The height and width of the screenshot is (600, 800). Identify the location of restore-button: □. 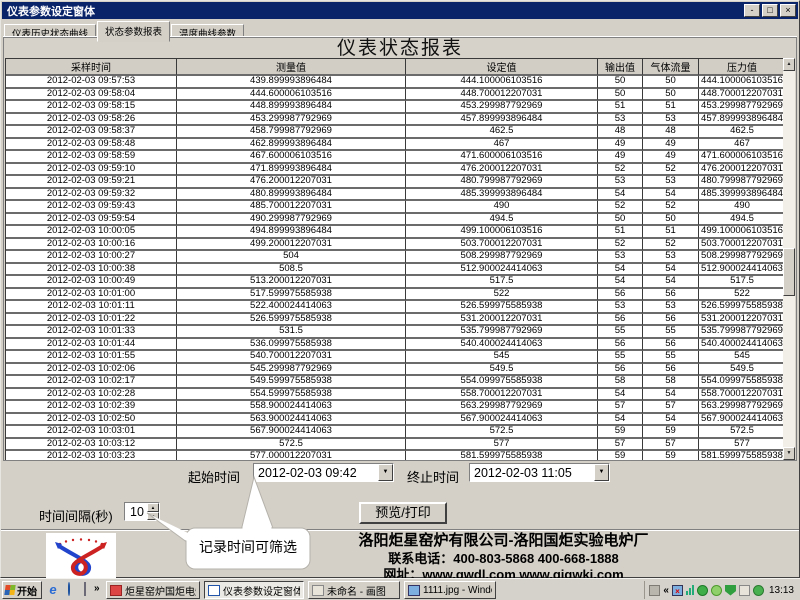
(770, 10).